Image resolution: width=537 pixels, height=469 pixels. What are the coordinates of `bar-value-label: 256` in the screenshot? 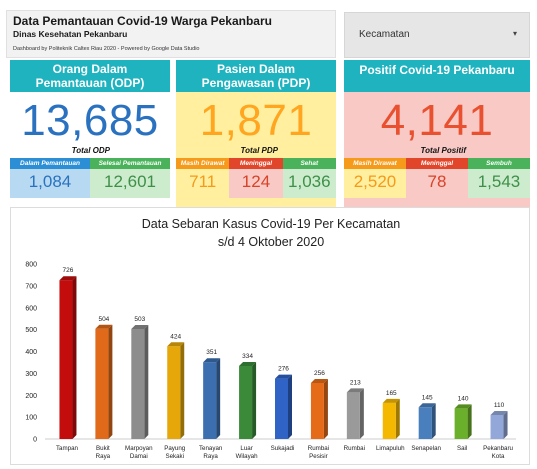 It's located at (319, 373).